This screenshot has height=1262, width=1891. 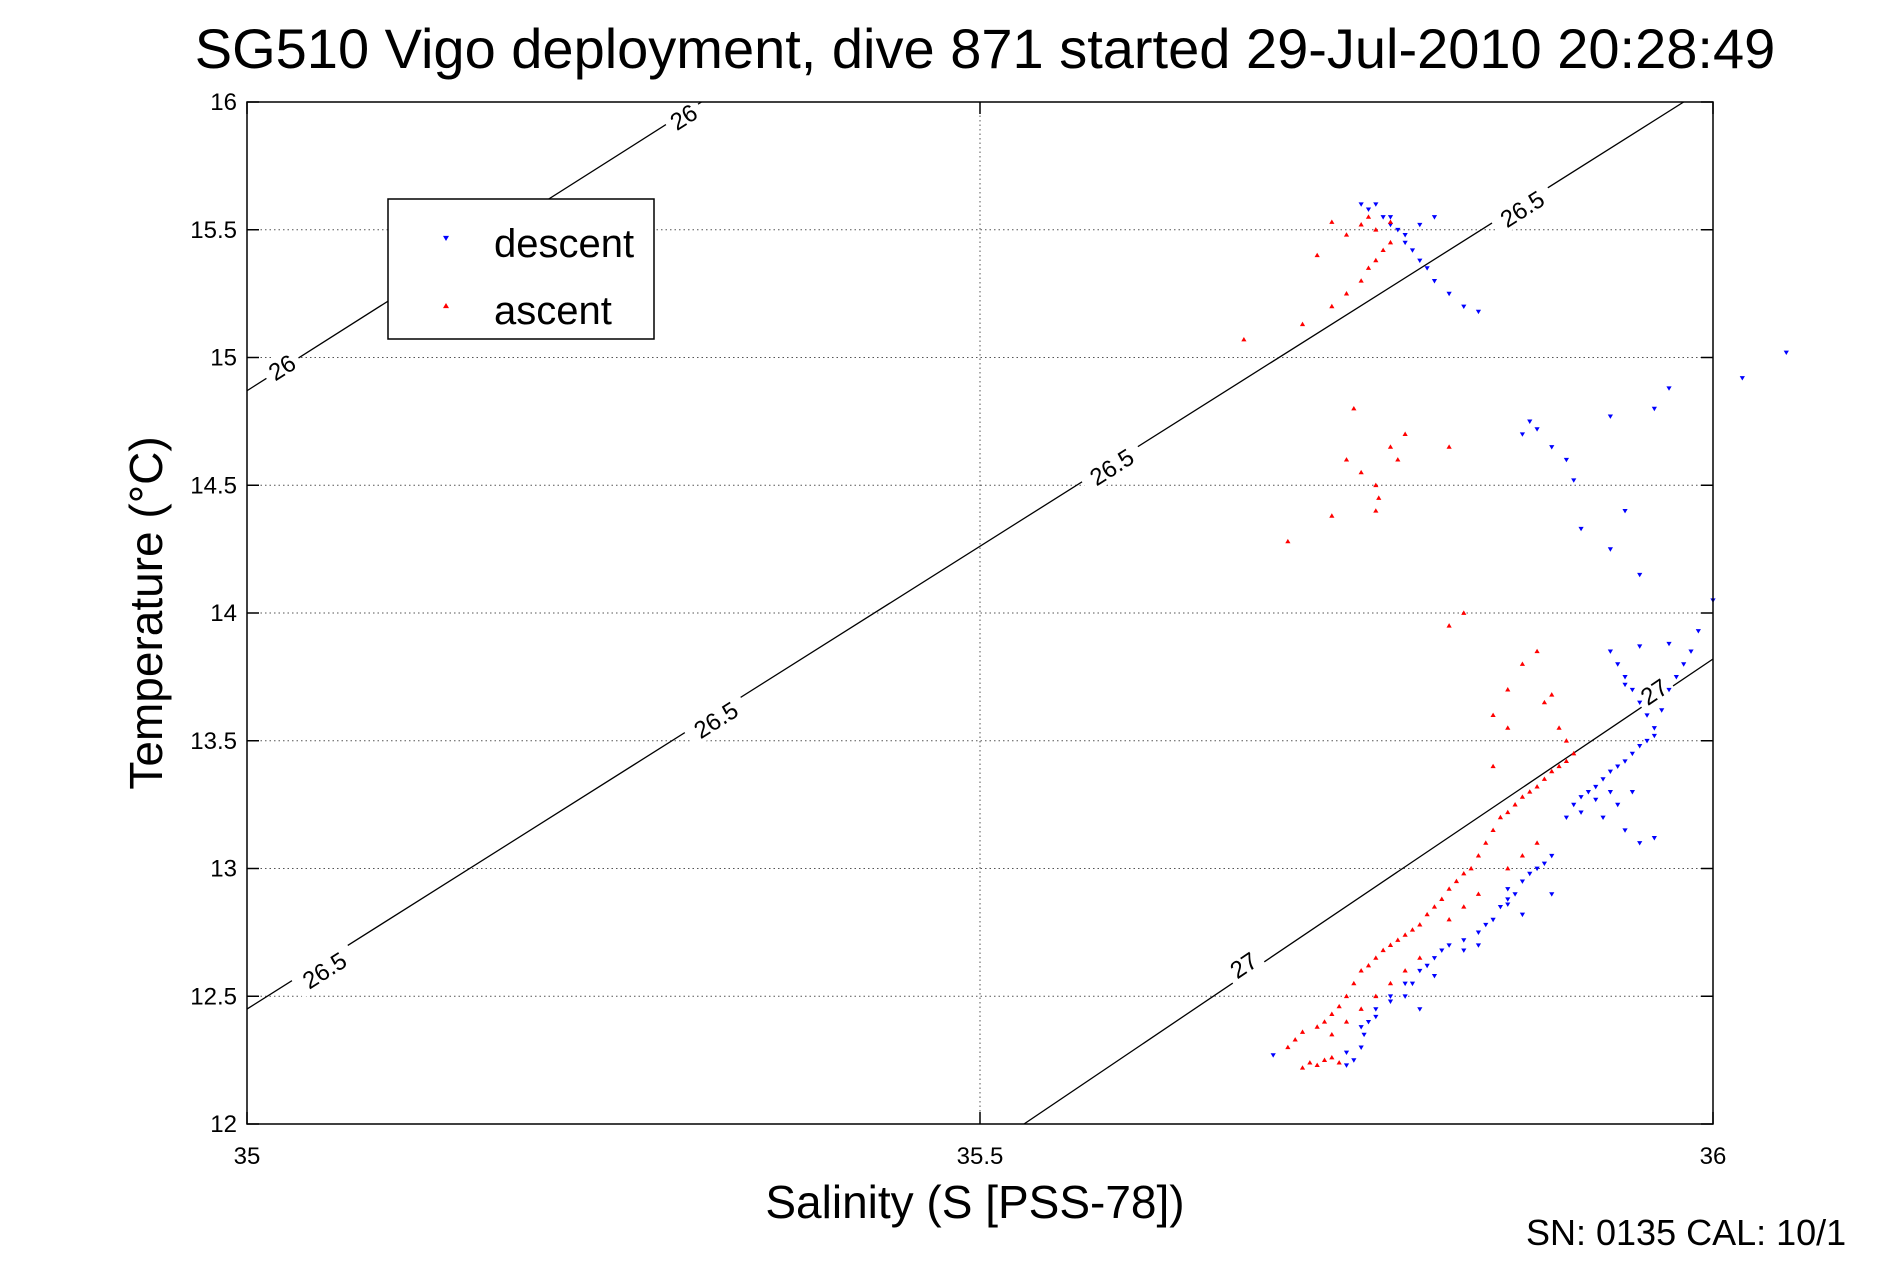 What do you see at coordinates (213, 485) in the screenshot?
I see `y-tick-label: 14.5` at bounding box center [213, 485].